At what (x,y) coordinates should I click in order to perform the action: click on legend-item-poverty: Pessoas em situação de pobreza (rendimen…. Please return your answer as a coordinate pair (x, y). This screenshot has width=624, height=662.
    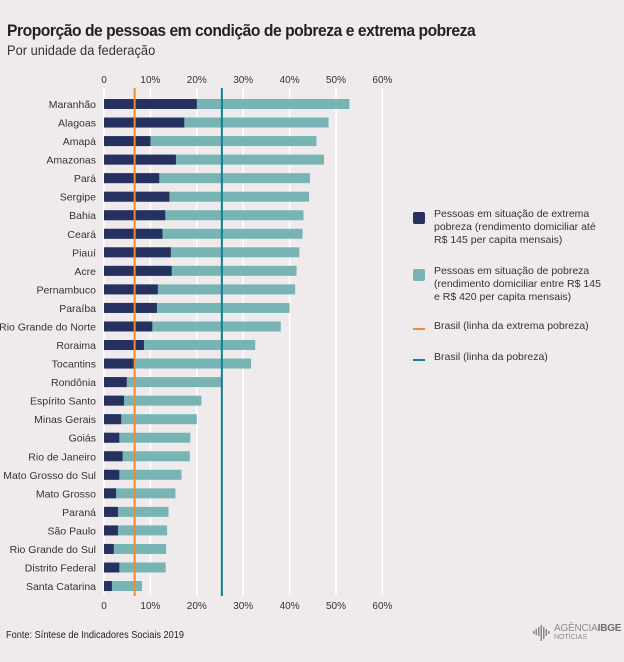
    Looking at the image, I should click on (508, 284).